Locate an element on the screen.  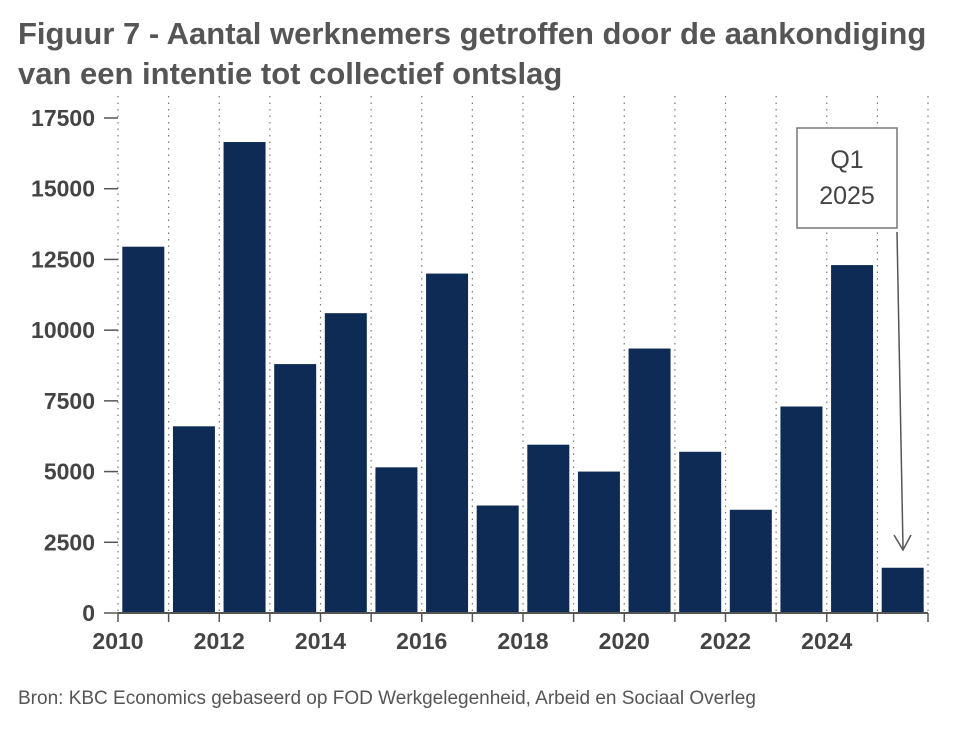
bar-2020 is located at coordinates (649, 480).